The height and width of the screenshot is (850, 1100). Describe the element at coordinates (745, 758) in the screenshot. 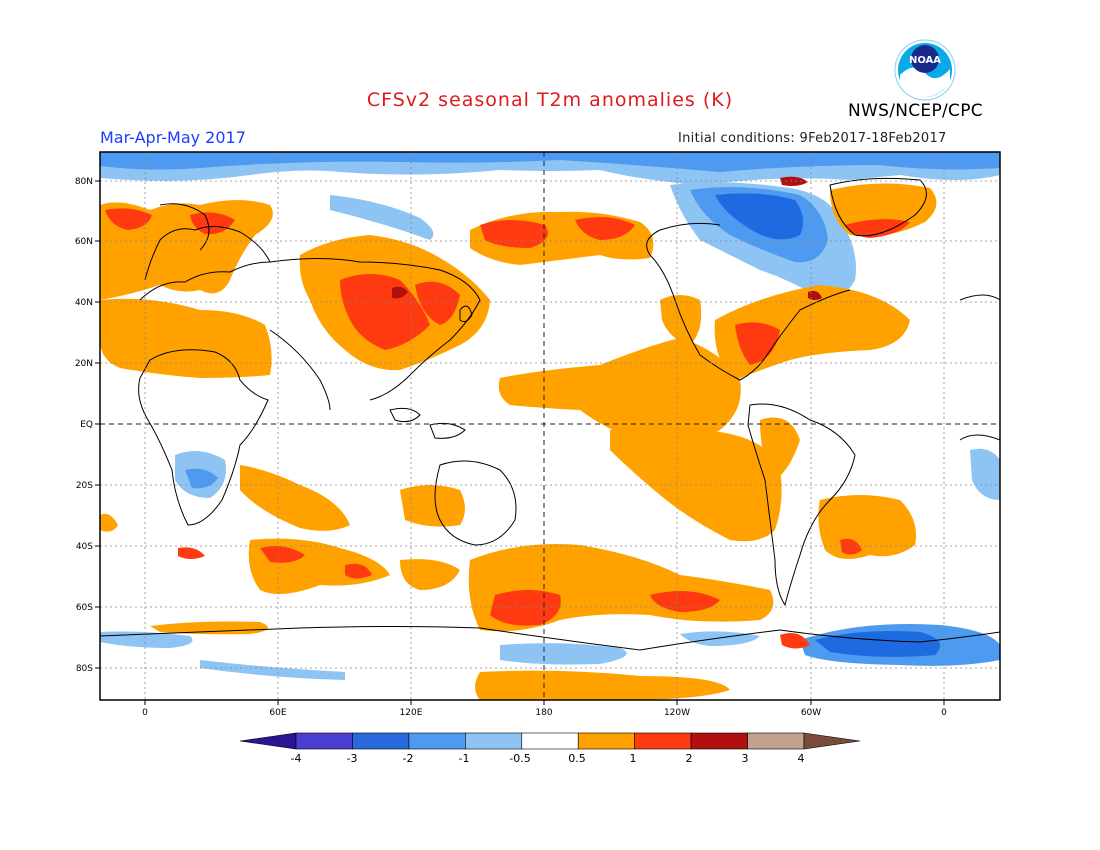

I see `colorbar-tick: 3` at that location.